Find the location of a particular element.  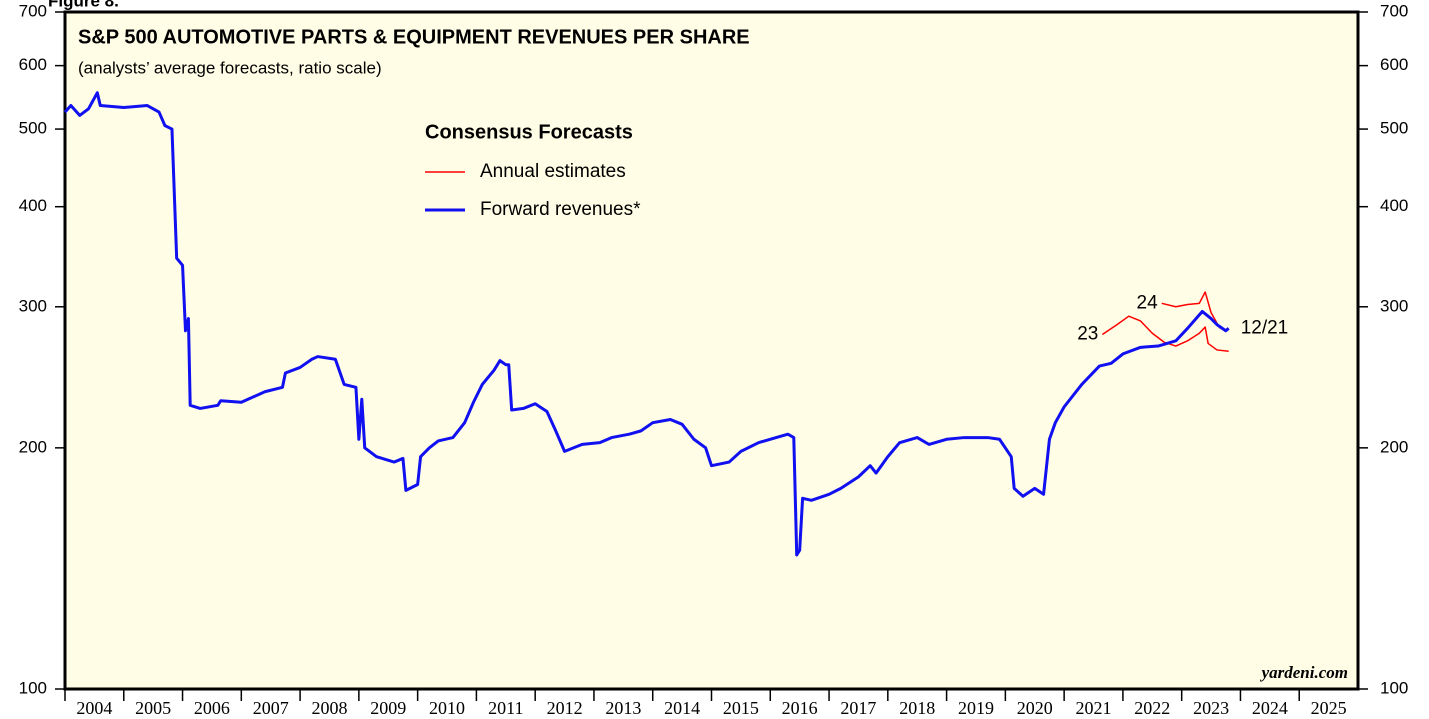

x-tick-label: 2011 is located at coordinates (505, 708).